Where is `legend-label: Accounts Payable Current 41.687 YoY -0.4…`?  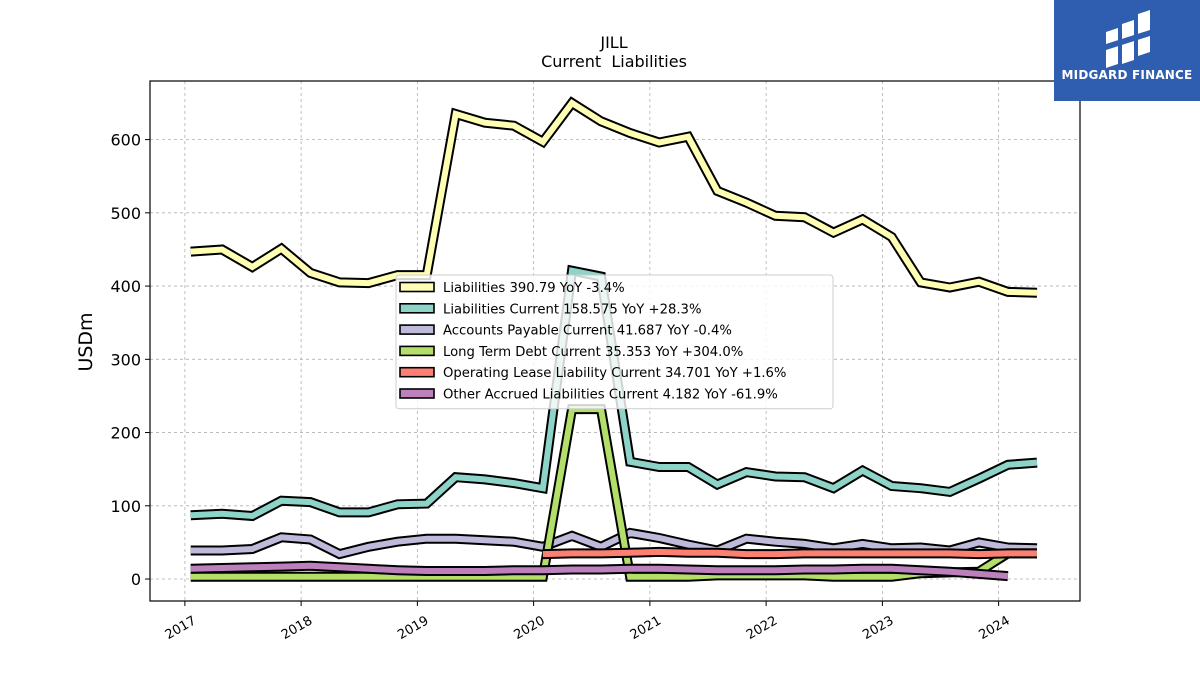
legend-label: Accounts Payable Current 41.687 YoY -0.4… is located at coordinates (587, 331).